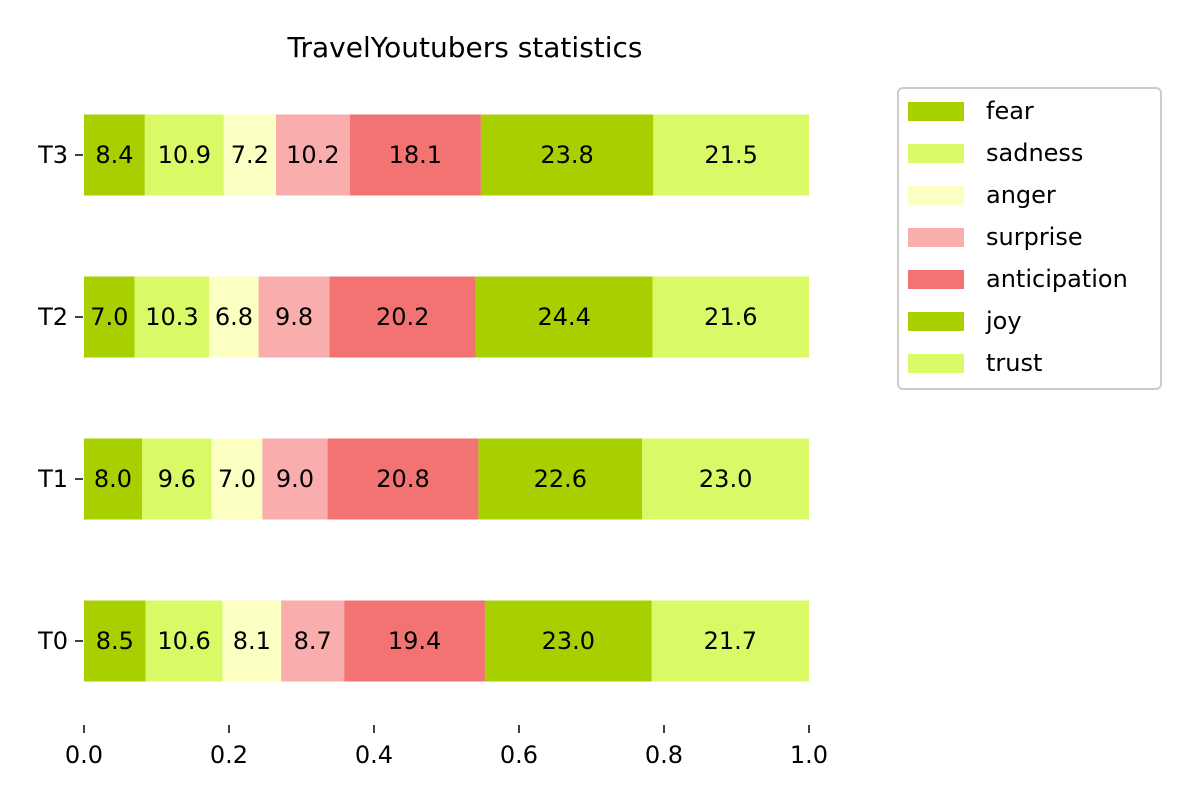 This screenshot has height=804, width=1200. I want to click on bar-value-label: 21.5, so click(730, 155).